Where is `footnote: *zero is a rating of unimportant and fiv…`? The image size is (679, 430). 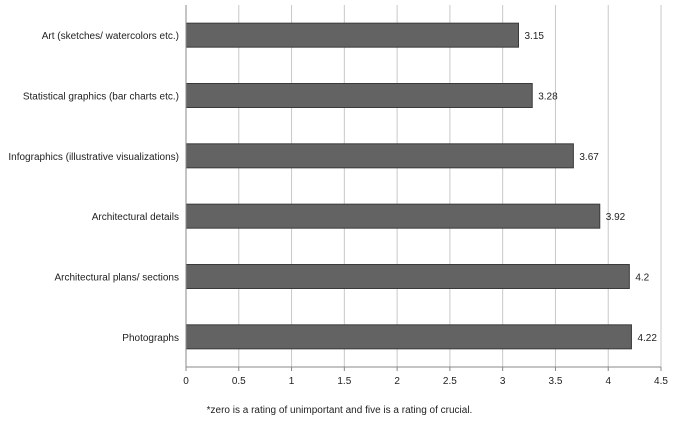 footnote: *zero is a rating of unimportant and fiv… is located at coordinates (339, 410).